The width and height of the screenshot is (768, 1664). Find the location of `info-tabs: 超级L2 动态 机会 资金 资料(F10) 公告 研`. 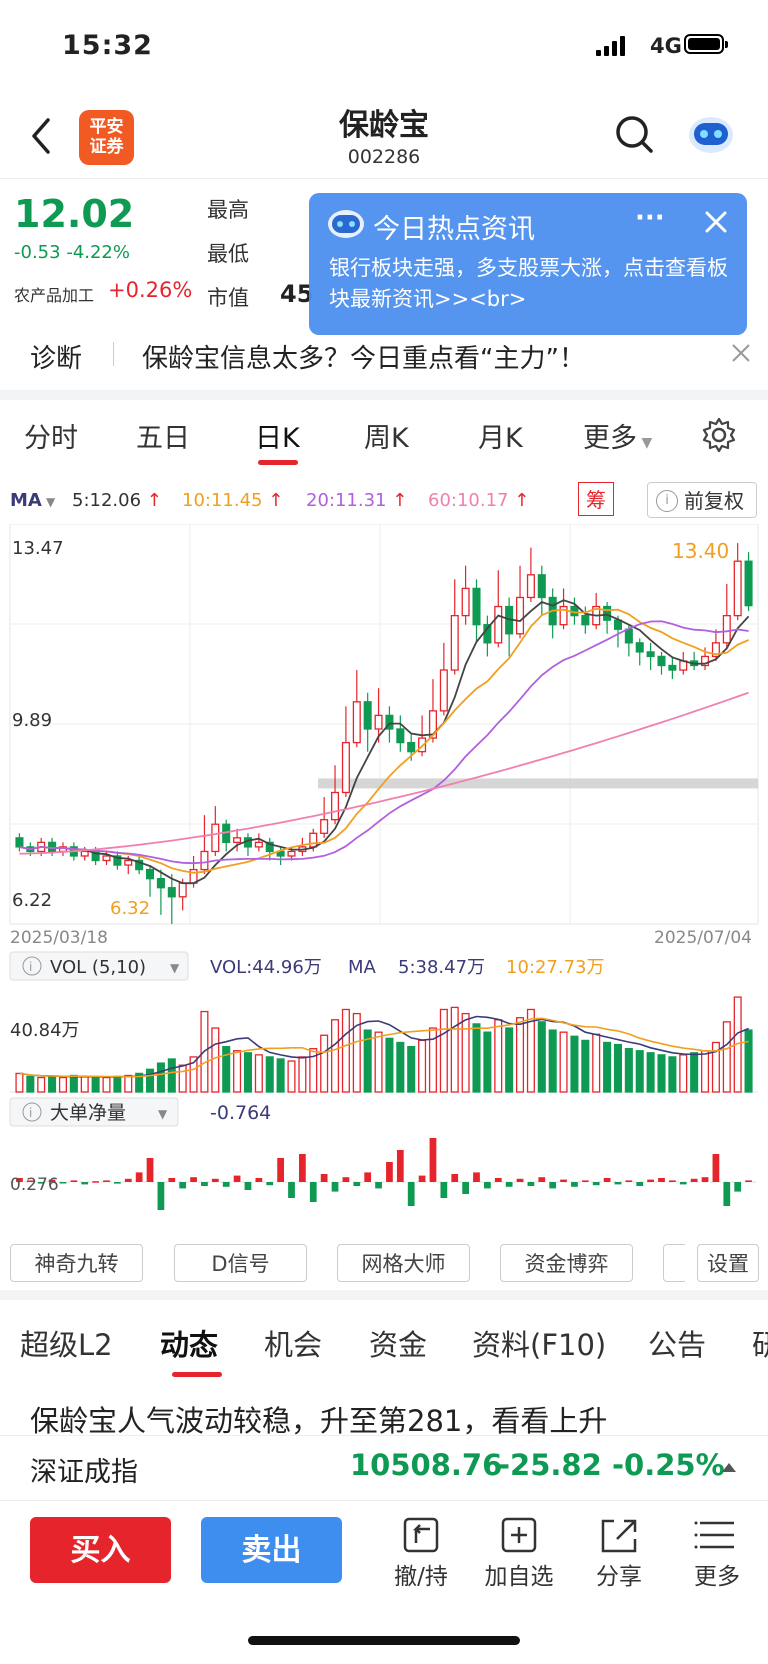

info-tabs: 超级L2 动态 机会 资金 资料(F10) 公告 研 is located at coordinates (384, 1337).